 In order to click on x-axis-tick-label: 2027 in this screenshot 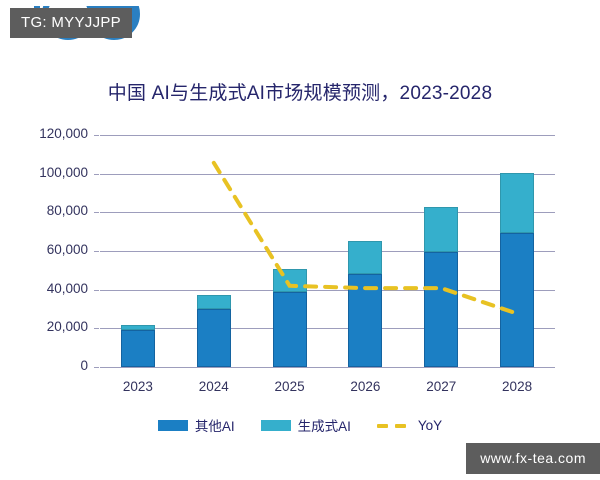, I will do `click(441, 386)`.